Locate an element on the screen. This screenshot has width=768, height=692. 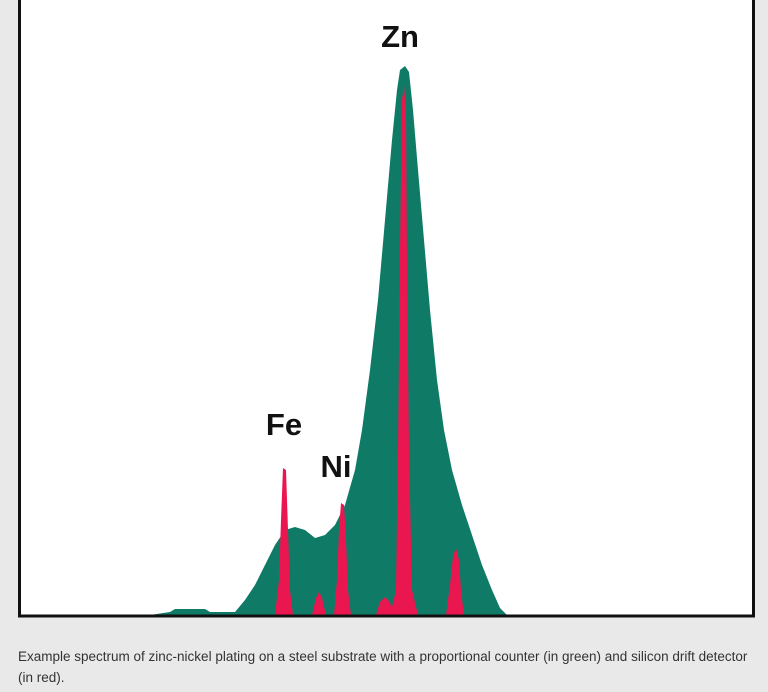
fe-peak is located at coordinates (284, 541).